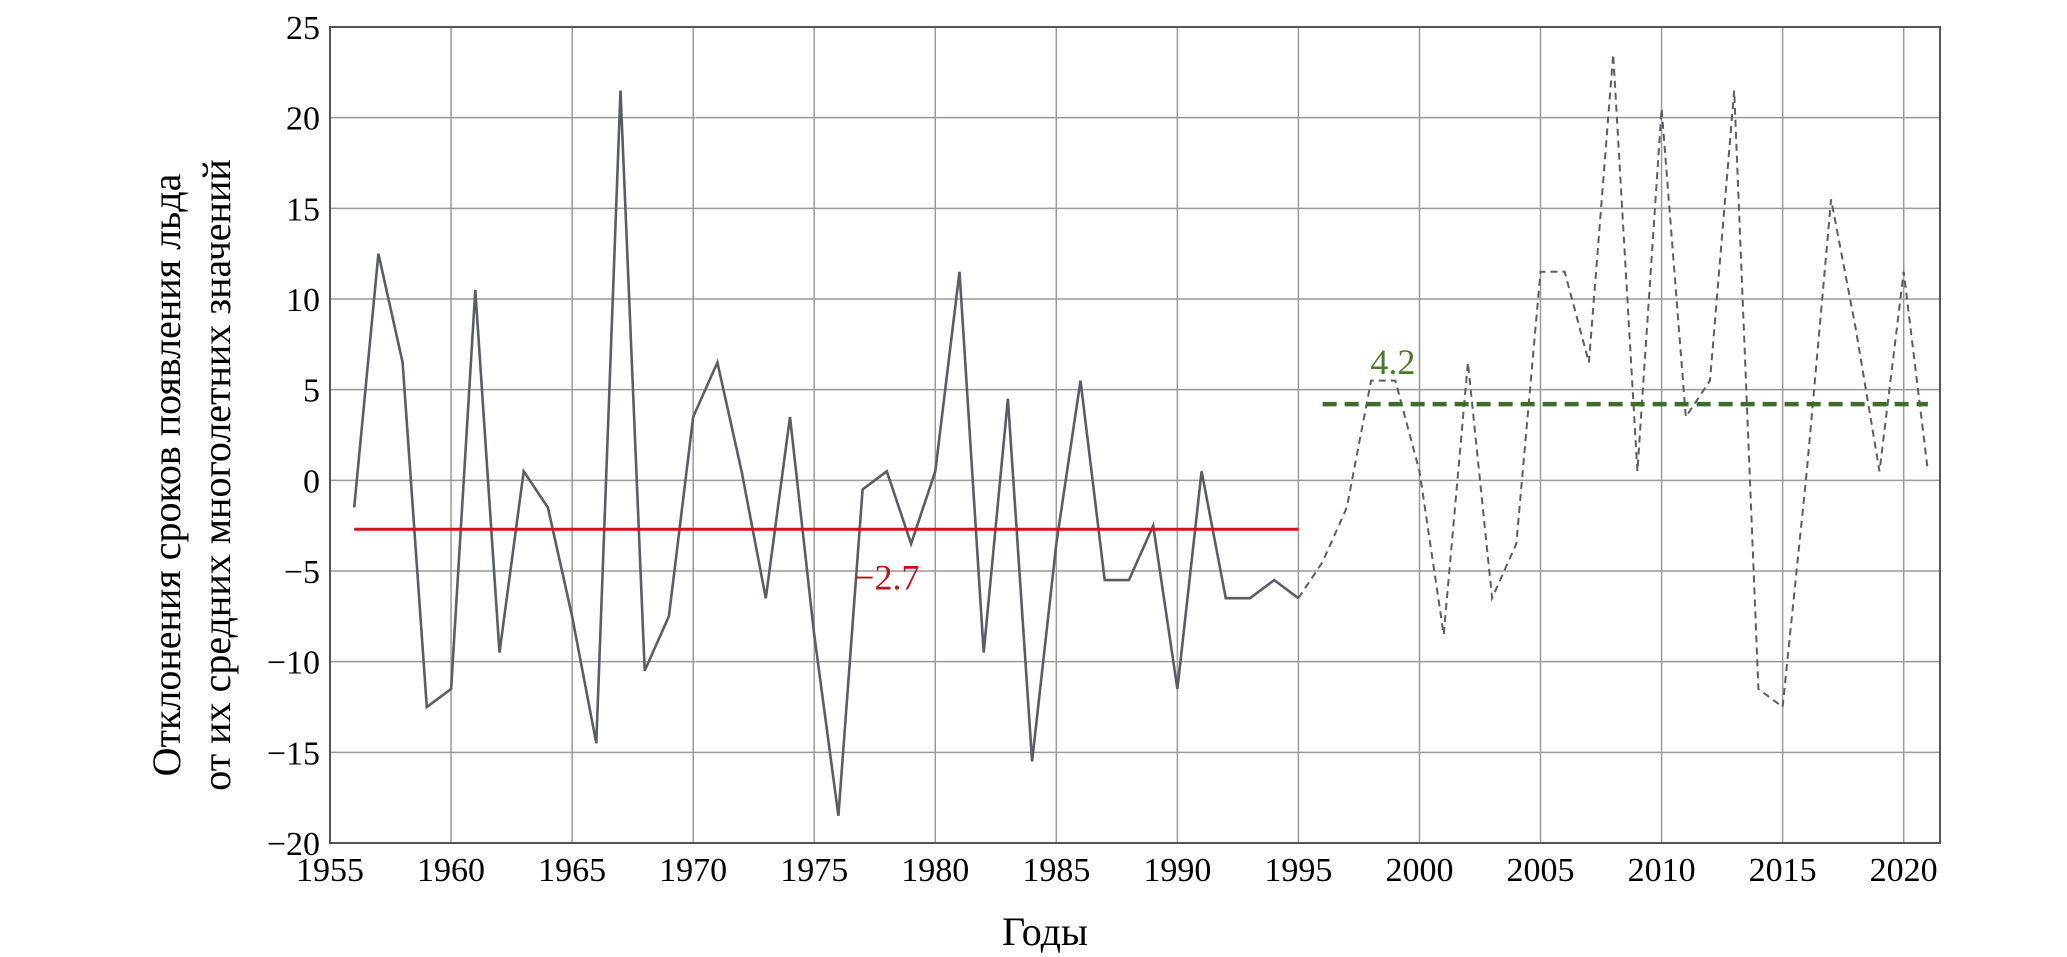 Image resolution: width=2067 pixels, height=957 pixels. I want to click on y-tick-label: −10, so click(293, 663).